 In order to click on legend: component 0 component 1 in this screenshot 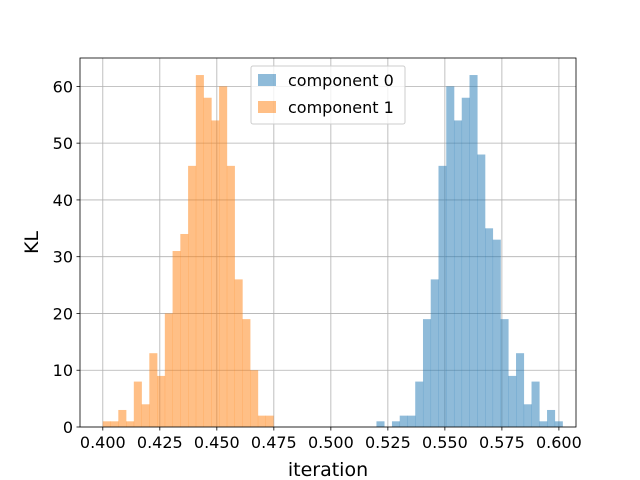, I will do `click(328, 95)`.